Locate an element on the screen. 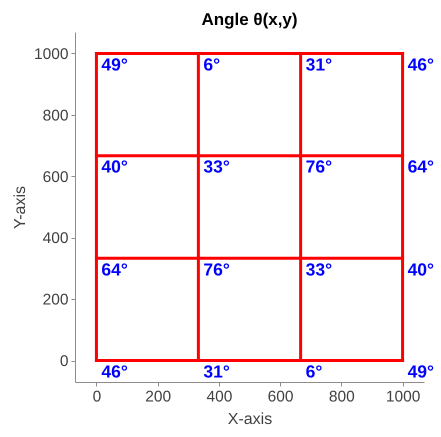  x-tick-label: 0 is located at coordinates (97, 397).